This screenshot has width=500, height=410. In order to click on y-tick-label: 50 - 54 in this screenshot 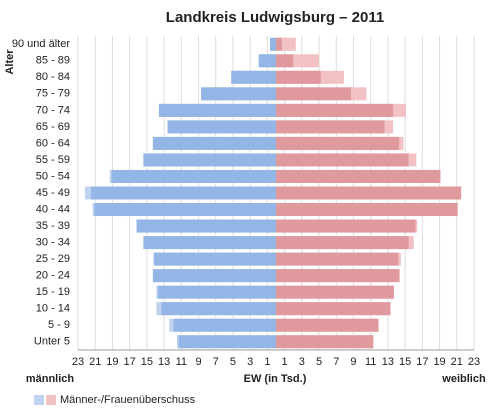, I will do `click(53, 176)`.